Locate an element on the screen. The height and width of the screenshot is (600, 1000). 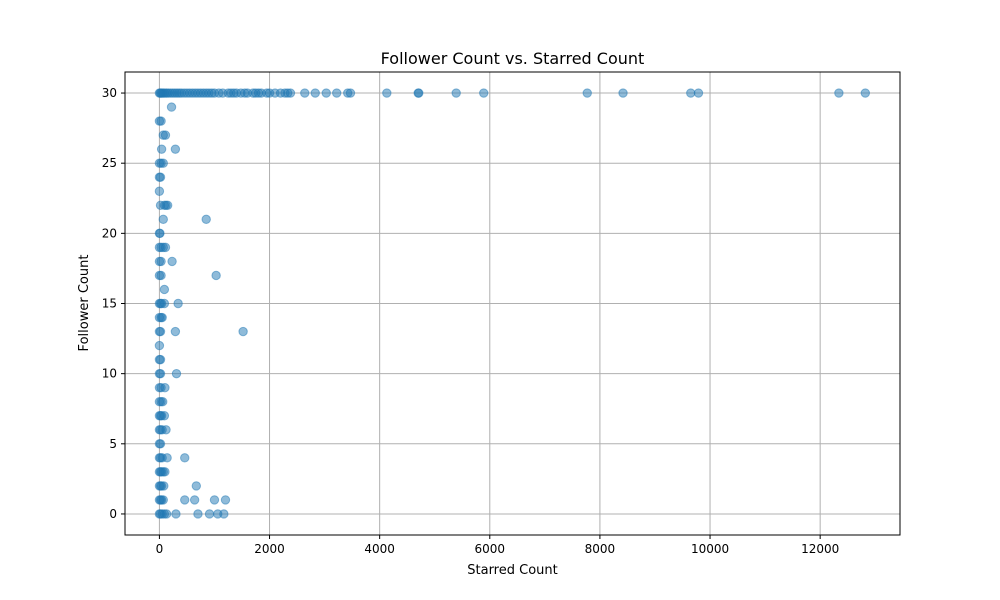
x-tick-label: 6000 is located at coordinates (490, 549).